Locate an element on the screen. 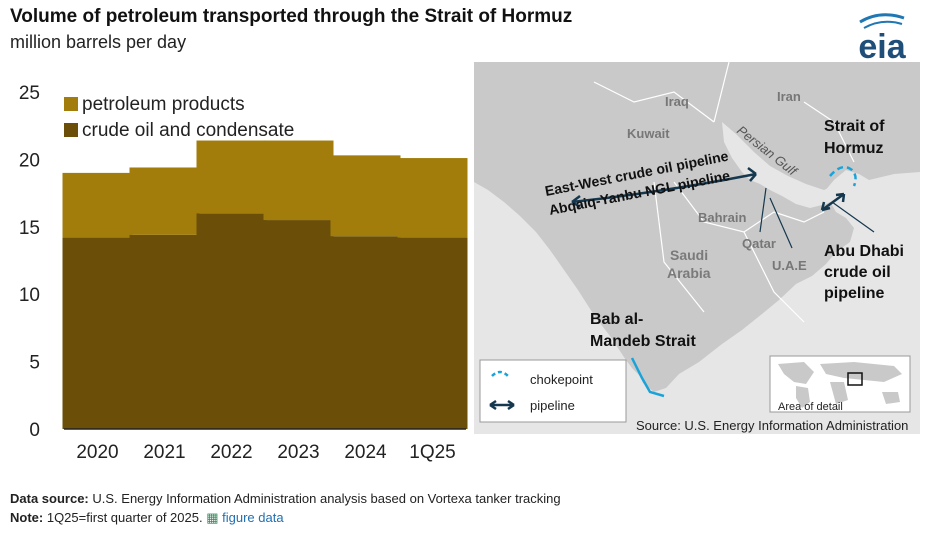  data-source-label: Data source: is located at coordinates (49, 498).